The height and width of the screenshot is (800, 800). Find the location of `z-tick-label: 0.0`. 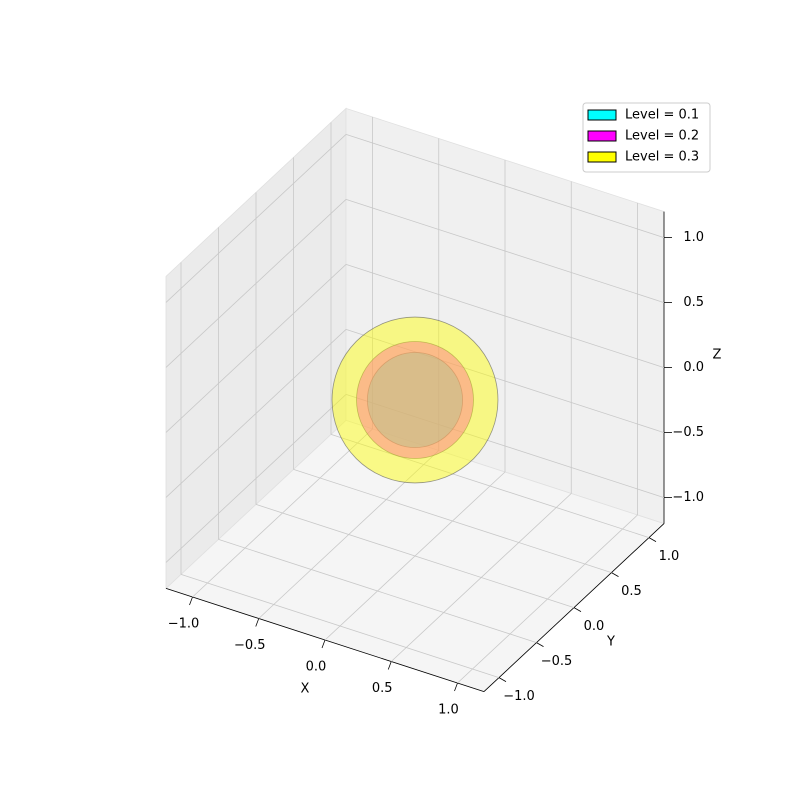

z-tick-label: 0.0 is located at coordinates (693, 367).